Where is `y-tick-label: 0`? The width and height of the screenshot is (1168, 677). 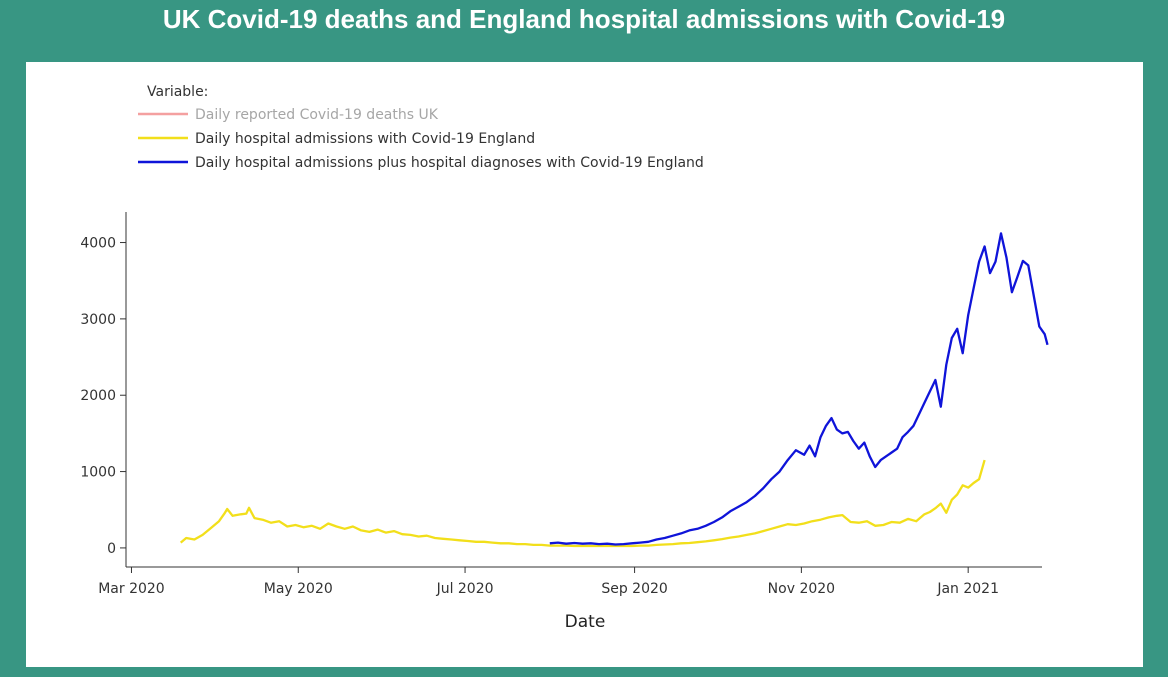
y-tick-label: 0 is located at coordinates (111, 549).